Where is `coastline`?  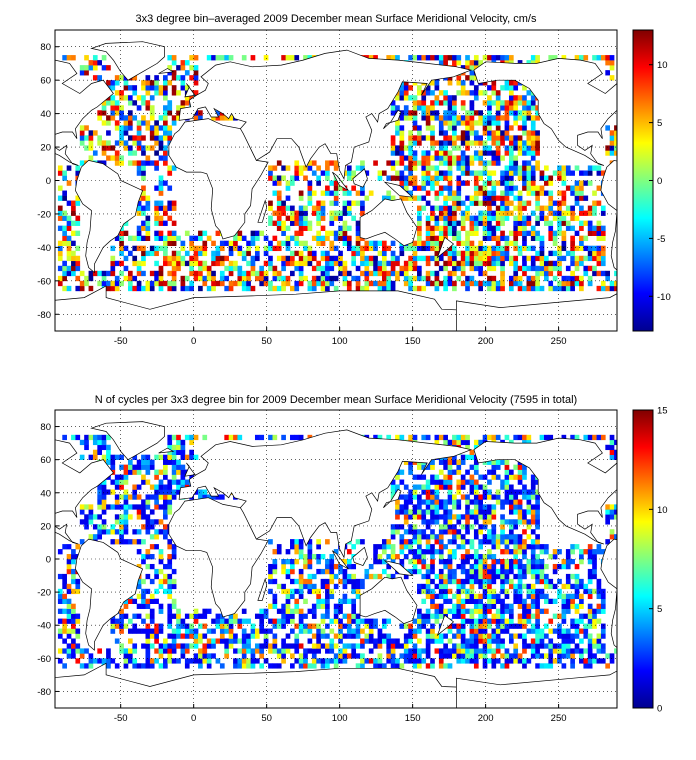
coastline is located at coordinates (166, 71).